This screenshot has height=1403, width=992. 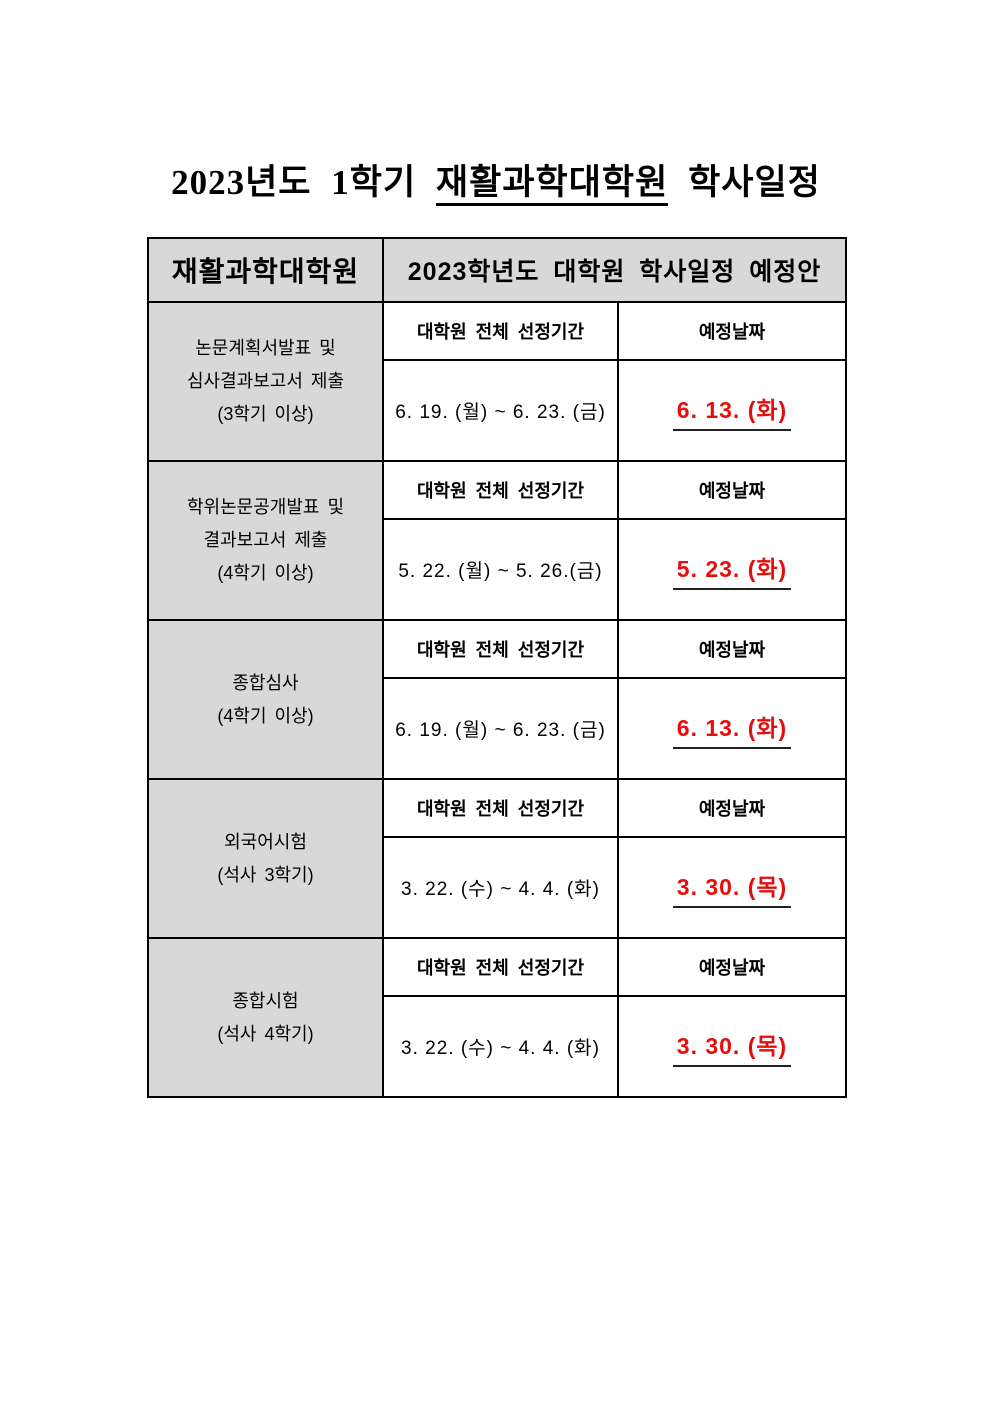 I want to click on table-header-row: 재활과학대학원 2023학년도 대학원 학사일정 예정안, so click(x=497, y=270).